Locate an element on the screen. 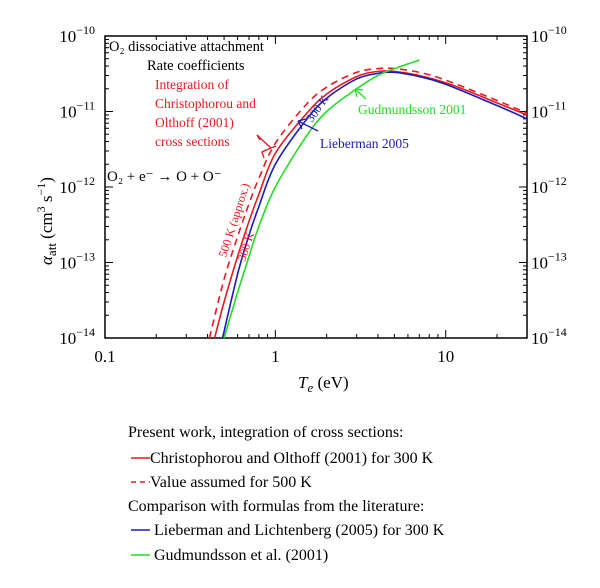  legend-entry: Gudmundsson et al. (2001) is located at coordinates (239, 555).